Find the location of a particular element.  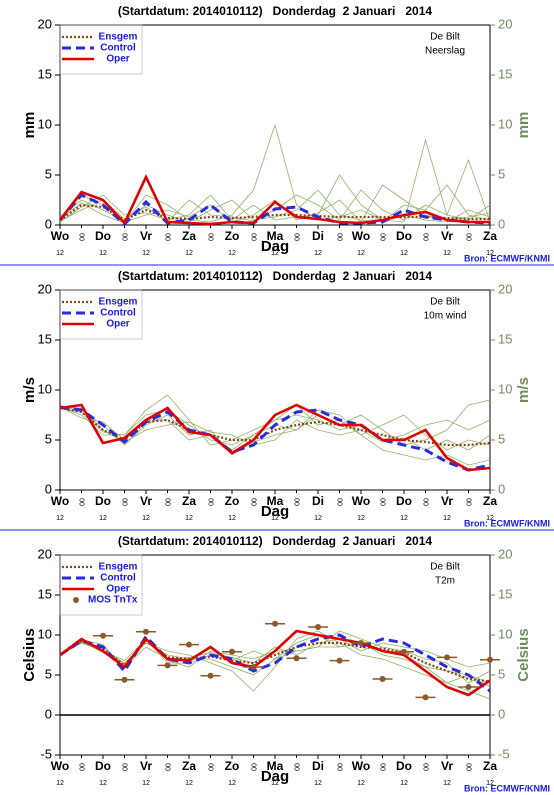

legend-label: MOS TnTx is located at coordinates (113, 600).